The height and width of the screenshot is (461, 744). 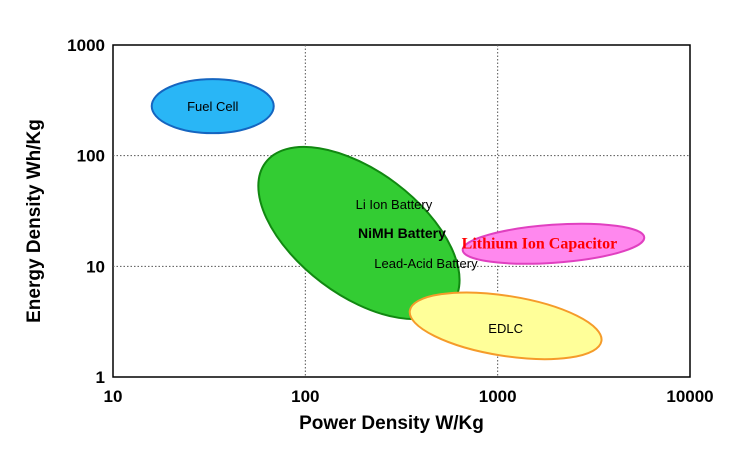 What do you see at coordinates (305, 396) in the screenshot?
I see `x-tick-label: 100` at bounding box center [305, 396].